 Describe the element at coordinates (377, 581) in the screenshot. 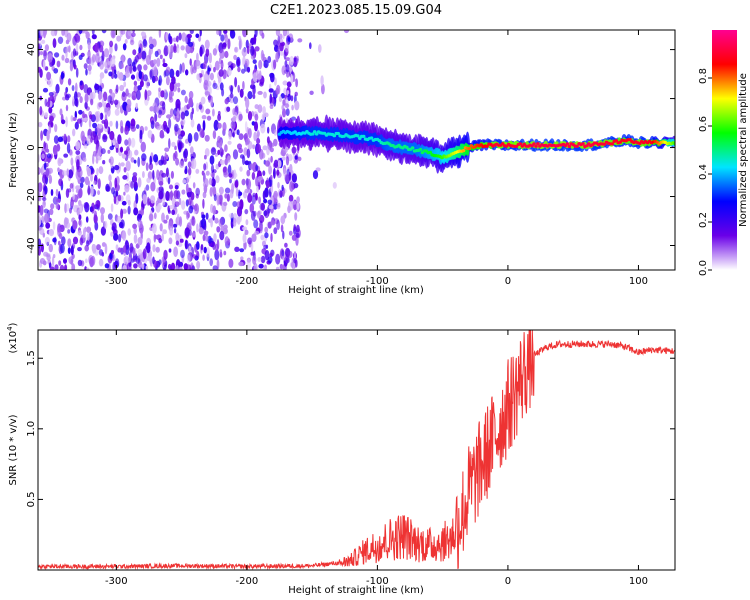

I see `x-tick-label: -100` at that location.